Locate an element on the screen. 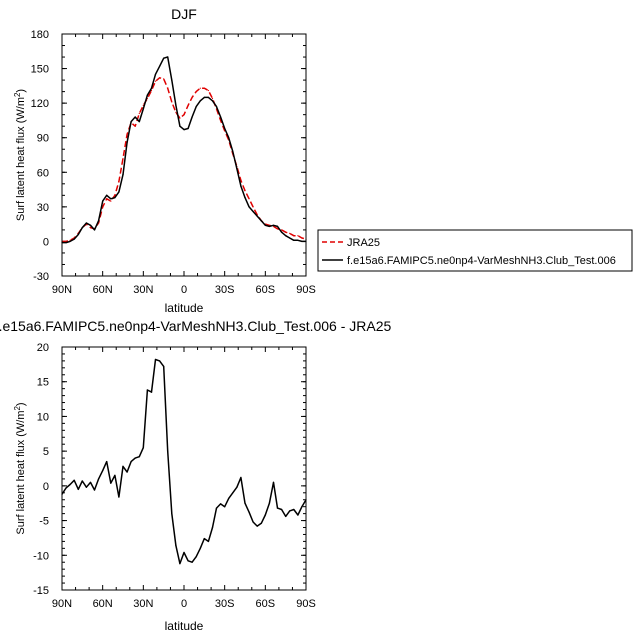 This screenshot has height=637, width=638. y-tick-label: -30 is located at coordinates (41, 277).